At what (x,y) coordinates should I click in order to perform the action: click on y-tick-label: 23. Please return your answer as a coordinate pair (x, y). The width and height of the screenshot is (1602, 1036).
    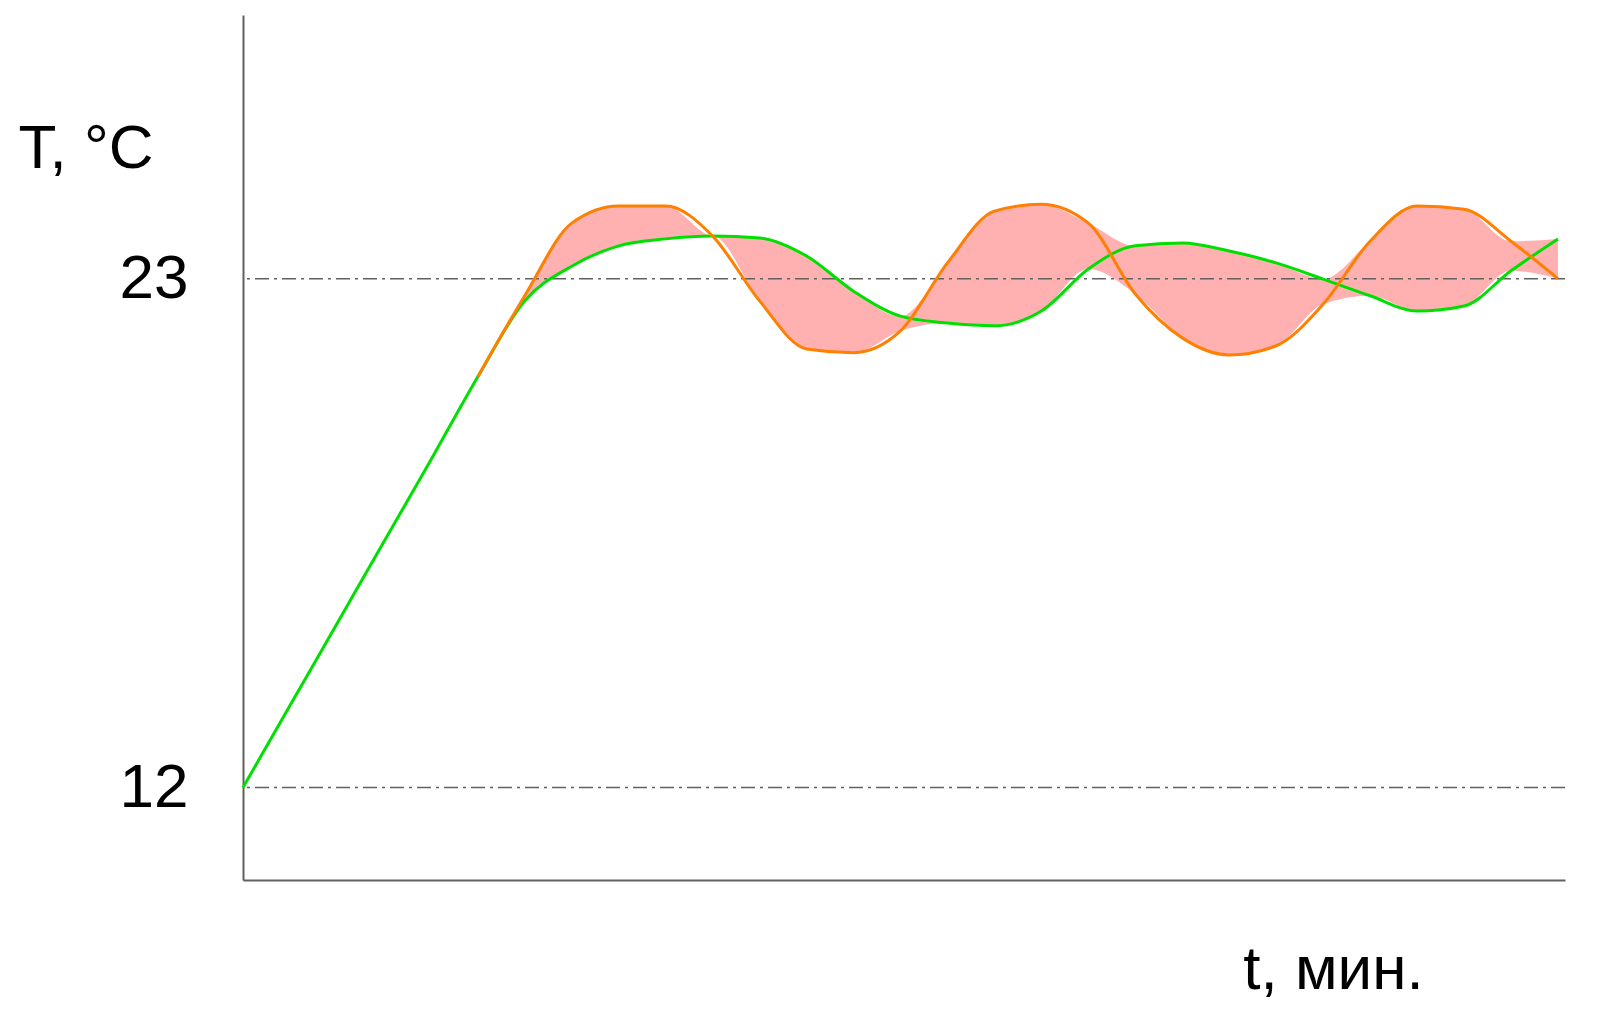
    Looking at the image, I should click on (154, 277).